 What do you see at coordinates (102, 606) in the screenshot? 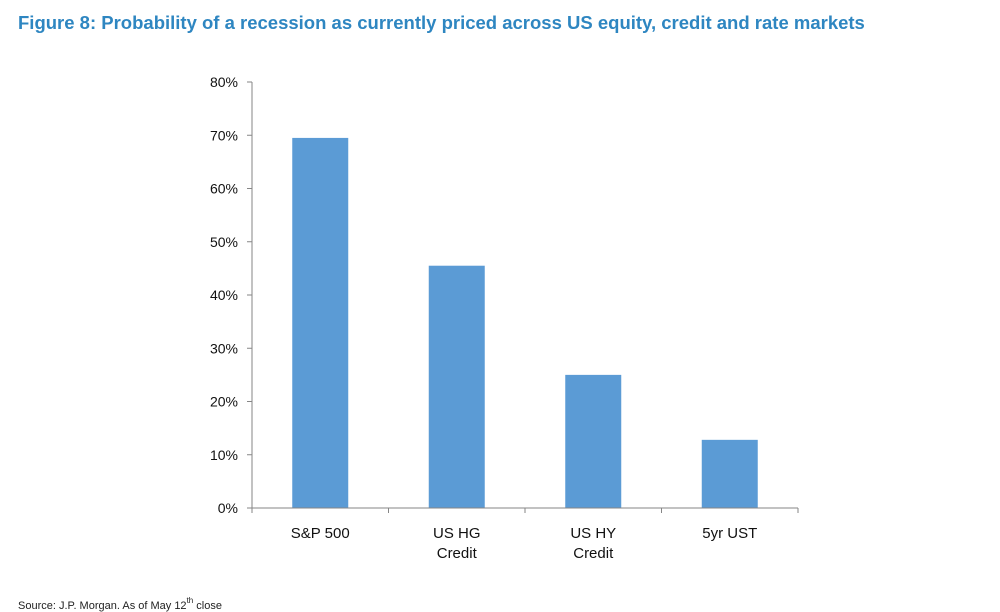
I see `source-text: Source: J.P. Morgan. As of May 12` at bounding box center [102, 606].